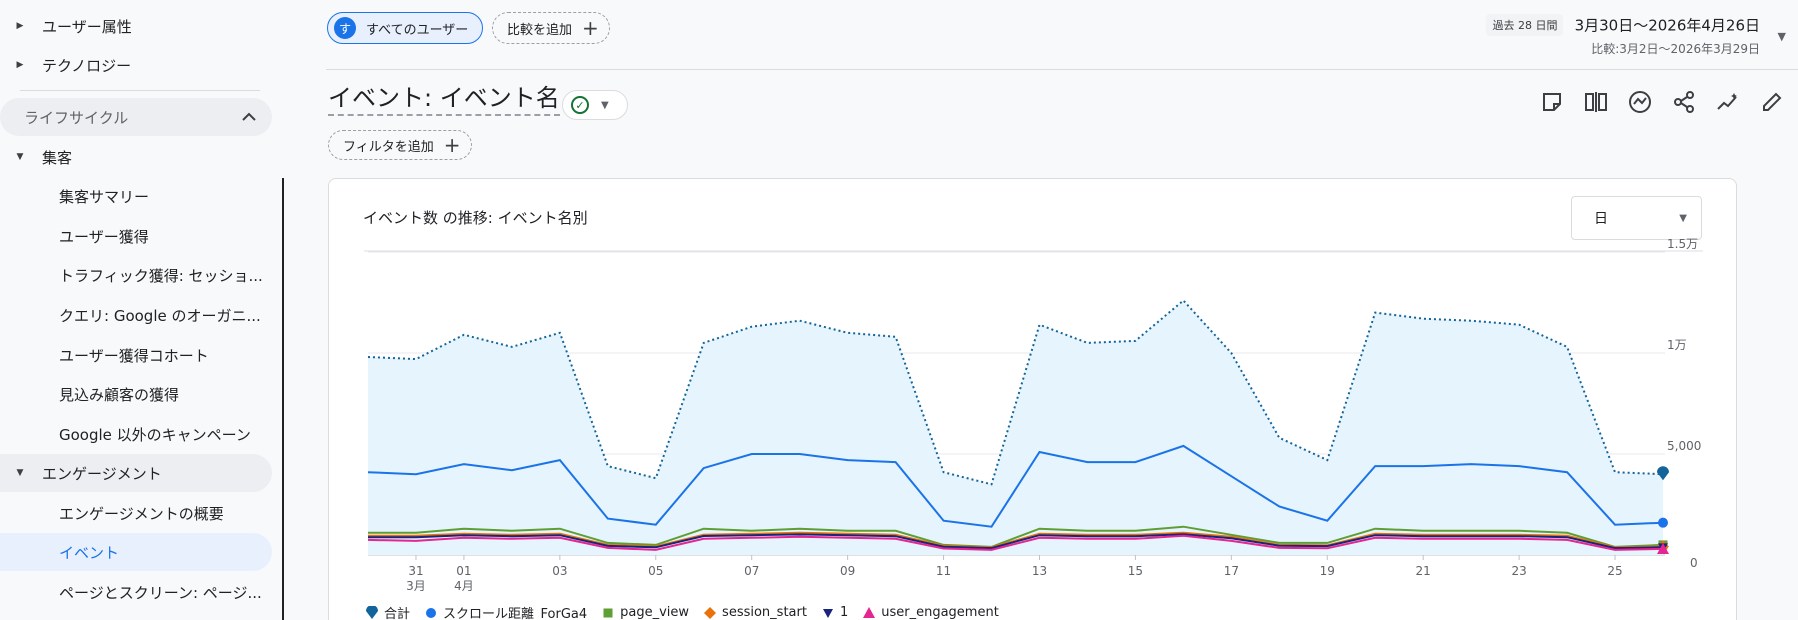 The width and height of the screenshot is (1798, 620). I want to click on x-tick-label: 09, so click(847, 571).